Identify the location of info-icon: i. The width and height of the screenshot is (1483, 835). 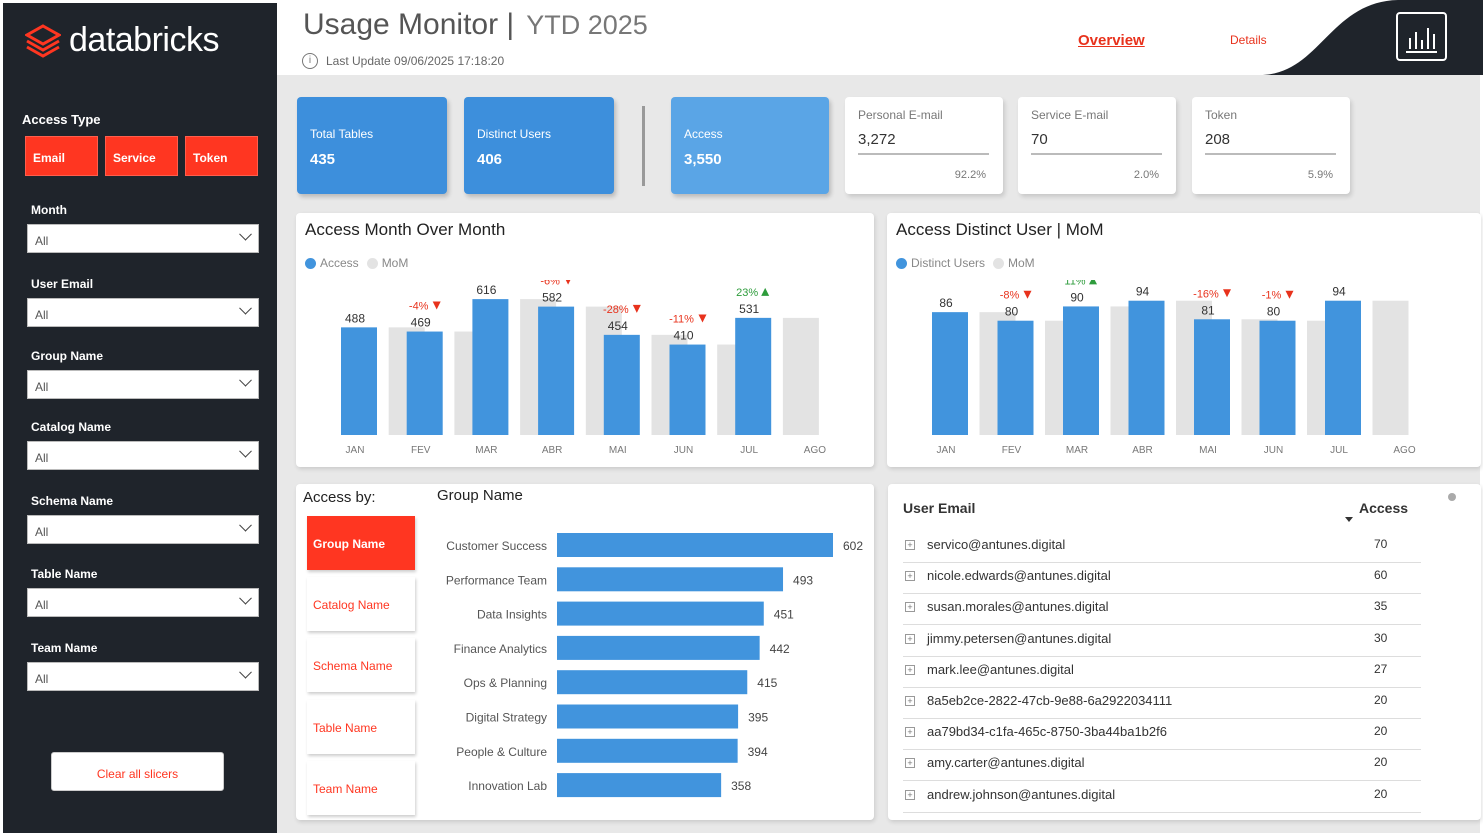
(310, 61).